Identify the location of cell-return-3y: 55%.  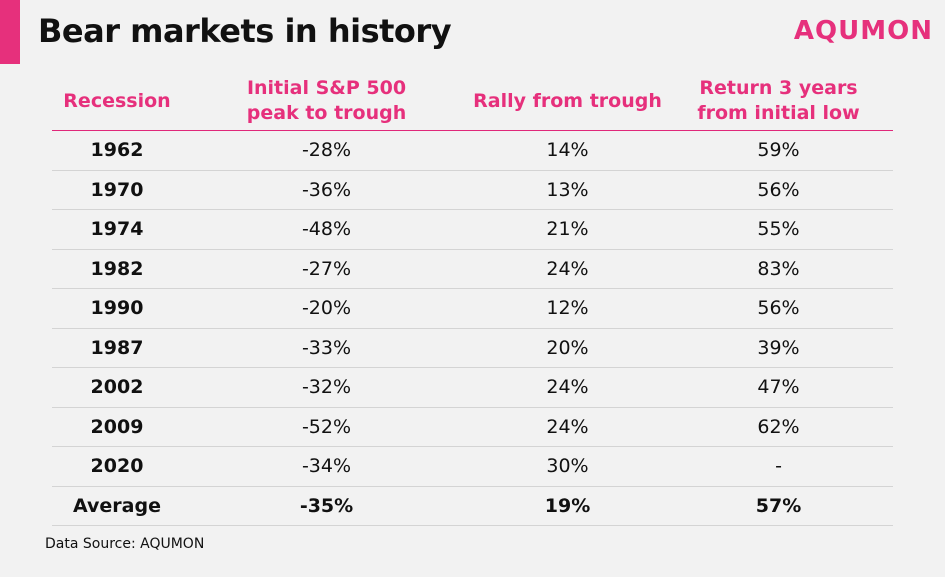
(778, 229).